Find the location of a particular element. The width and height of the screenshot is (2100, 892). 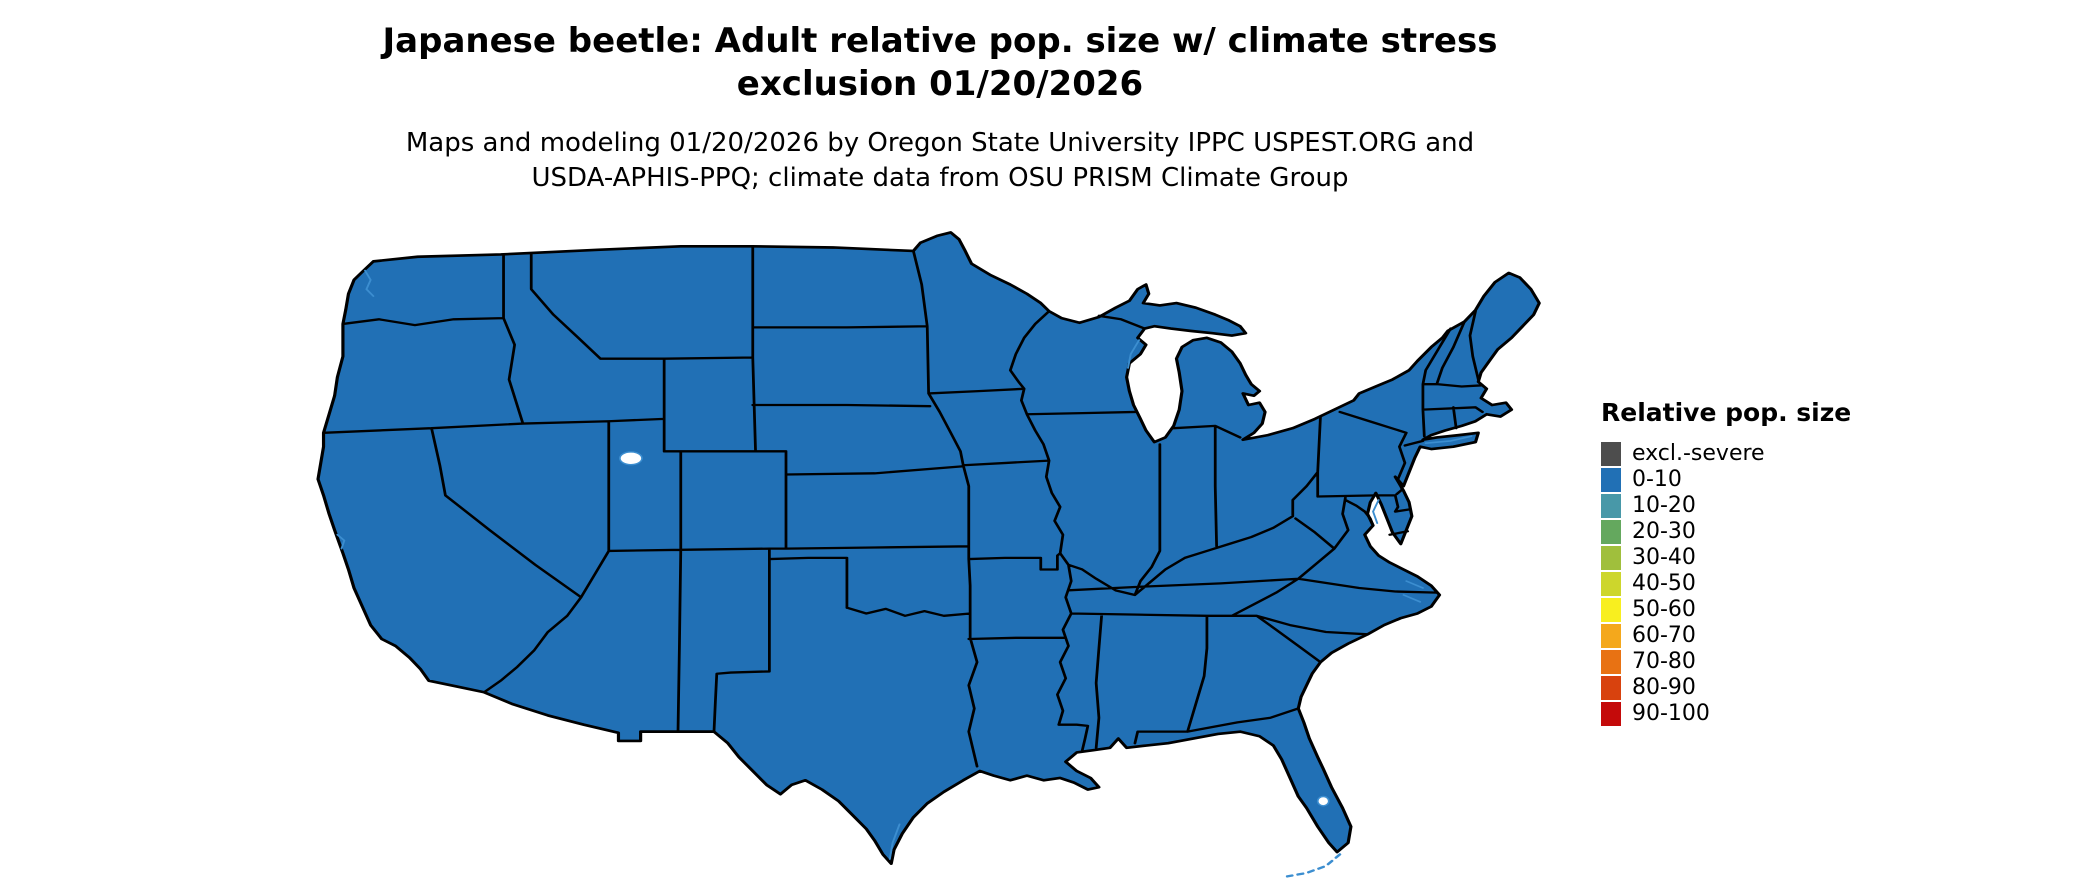

legend-item: 80-90 is located at coordinates (1741, 688).